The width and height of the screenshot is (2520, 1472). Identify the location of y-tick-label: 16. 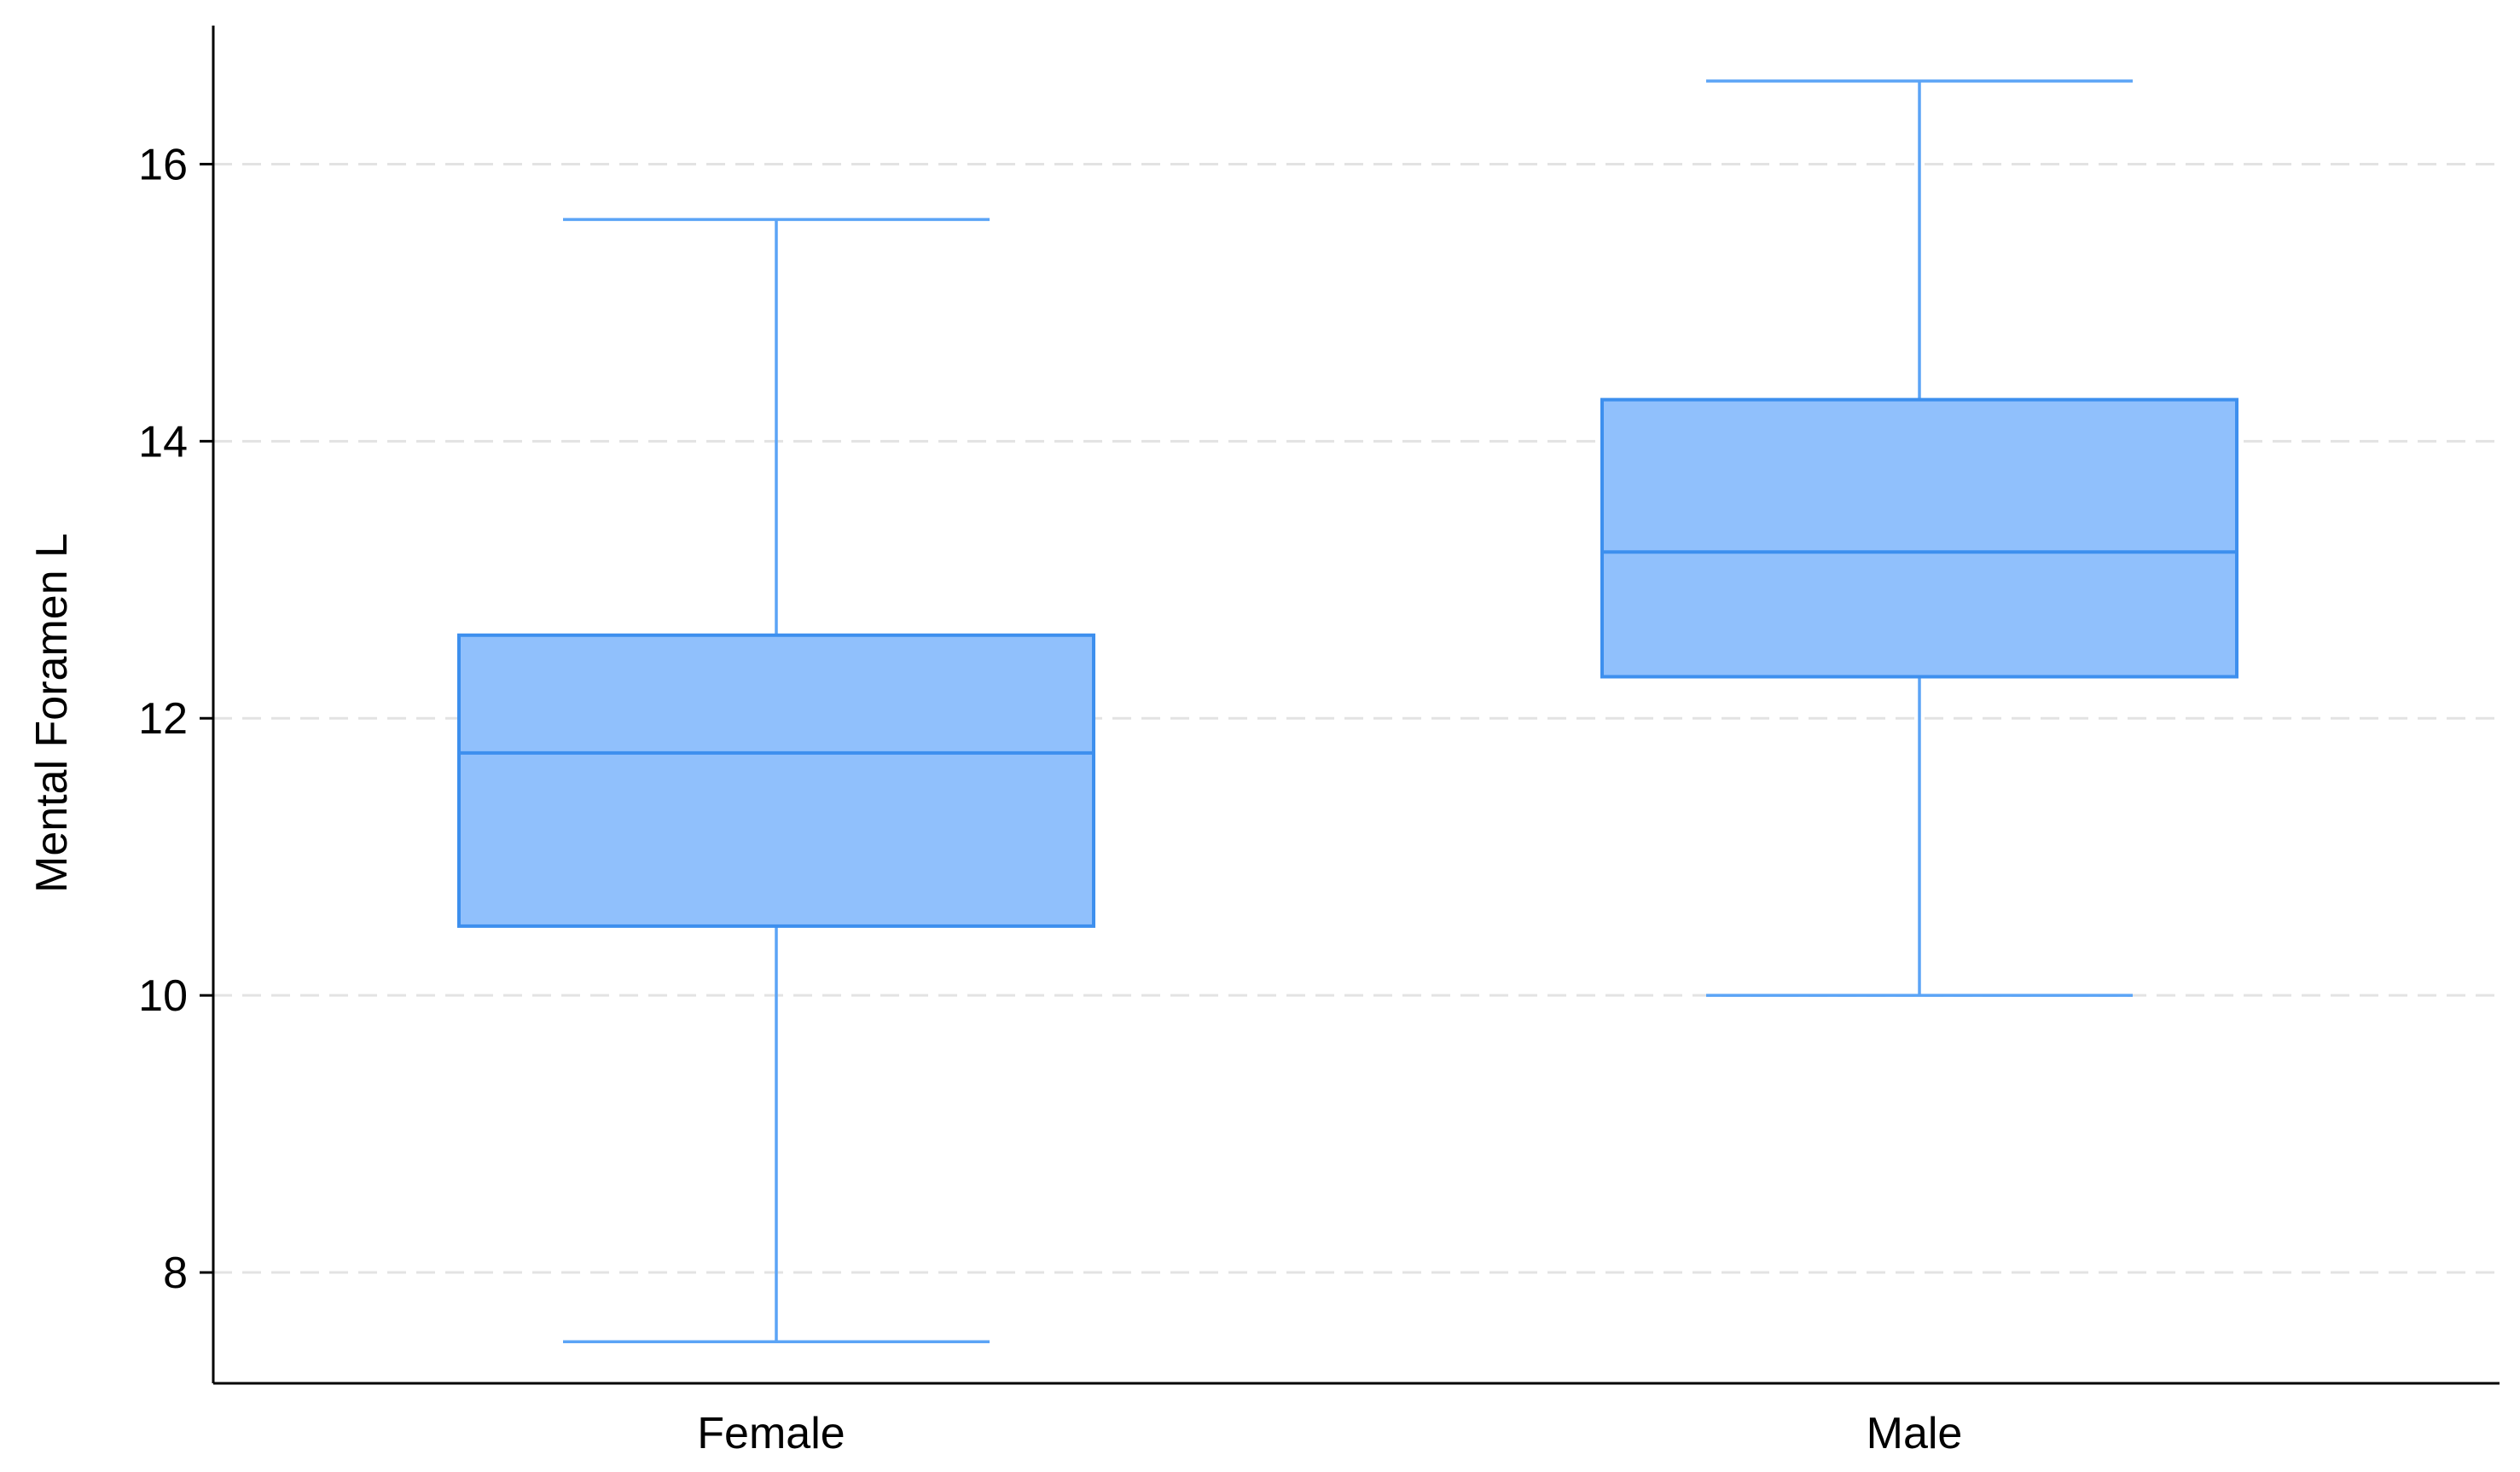
(163, 164).